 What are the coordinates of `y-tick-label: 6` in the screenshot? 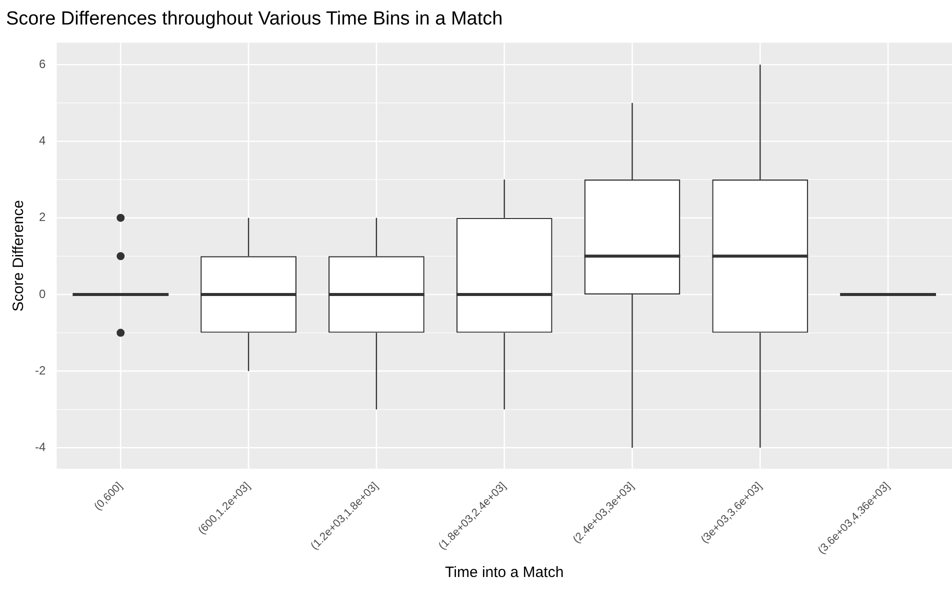 It's located at (42, 63).